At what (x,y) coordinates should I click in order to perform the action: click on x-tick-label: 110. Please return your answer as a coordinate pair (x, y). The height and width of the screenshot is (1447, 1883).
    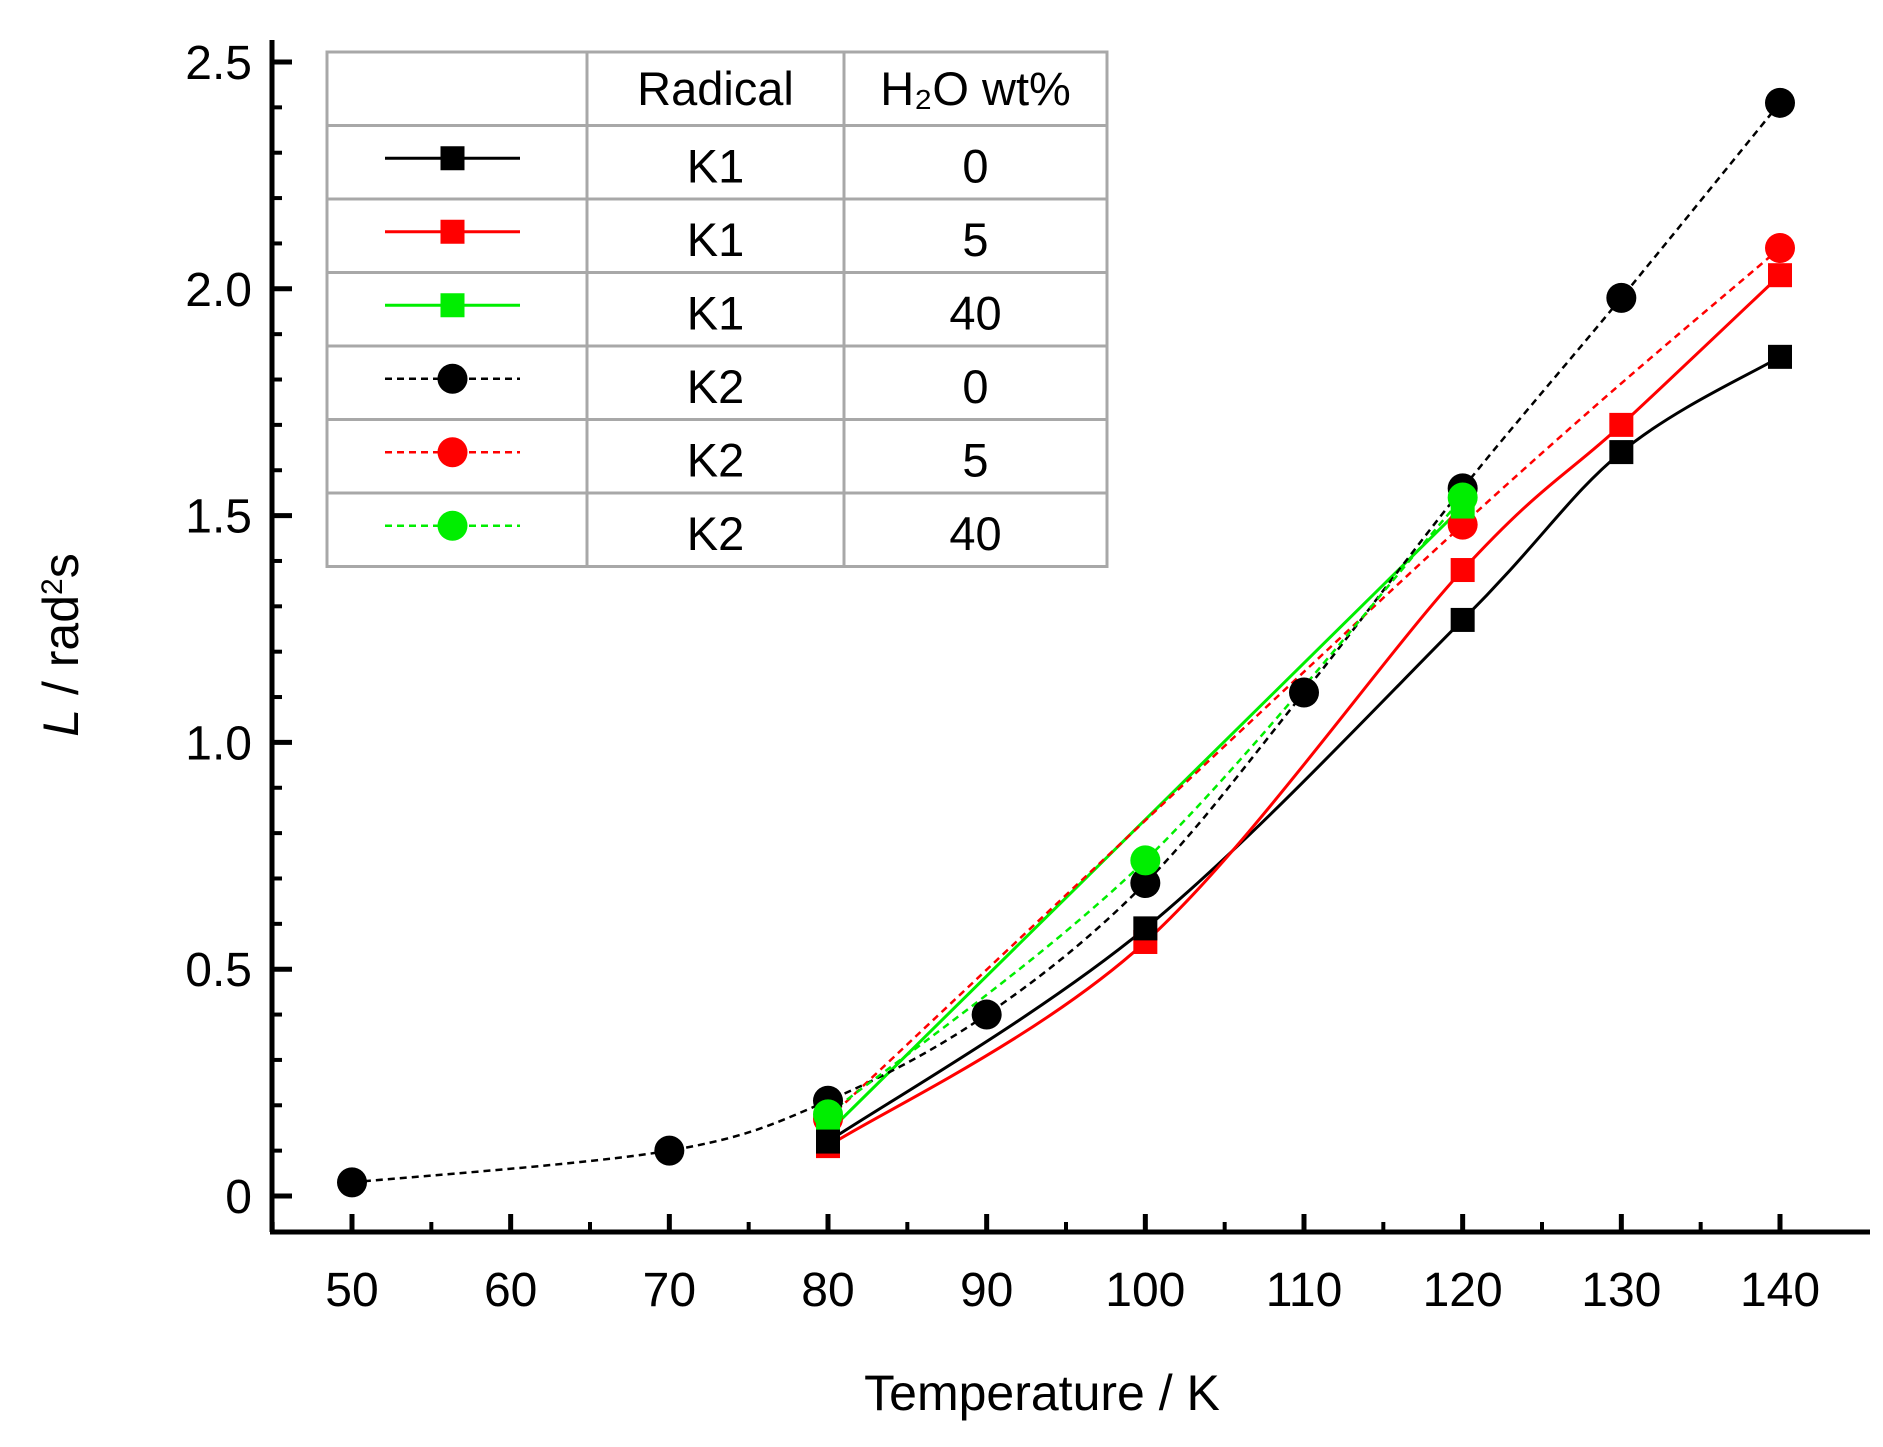
    Looking at the image, I should click on (1304, 1290).